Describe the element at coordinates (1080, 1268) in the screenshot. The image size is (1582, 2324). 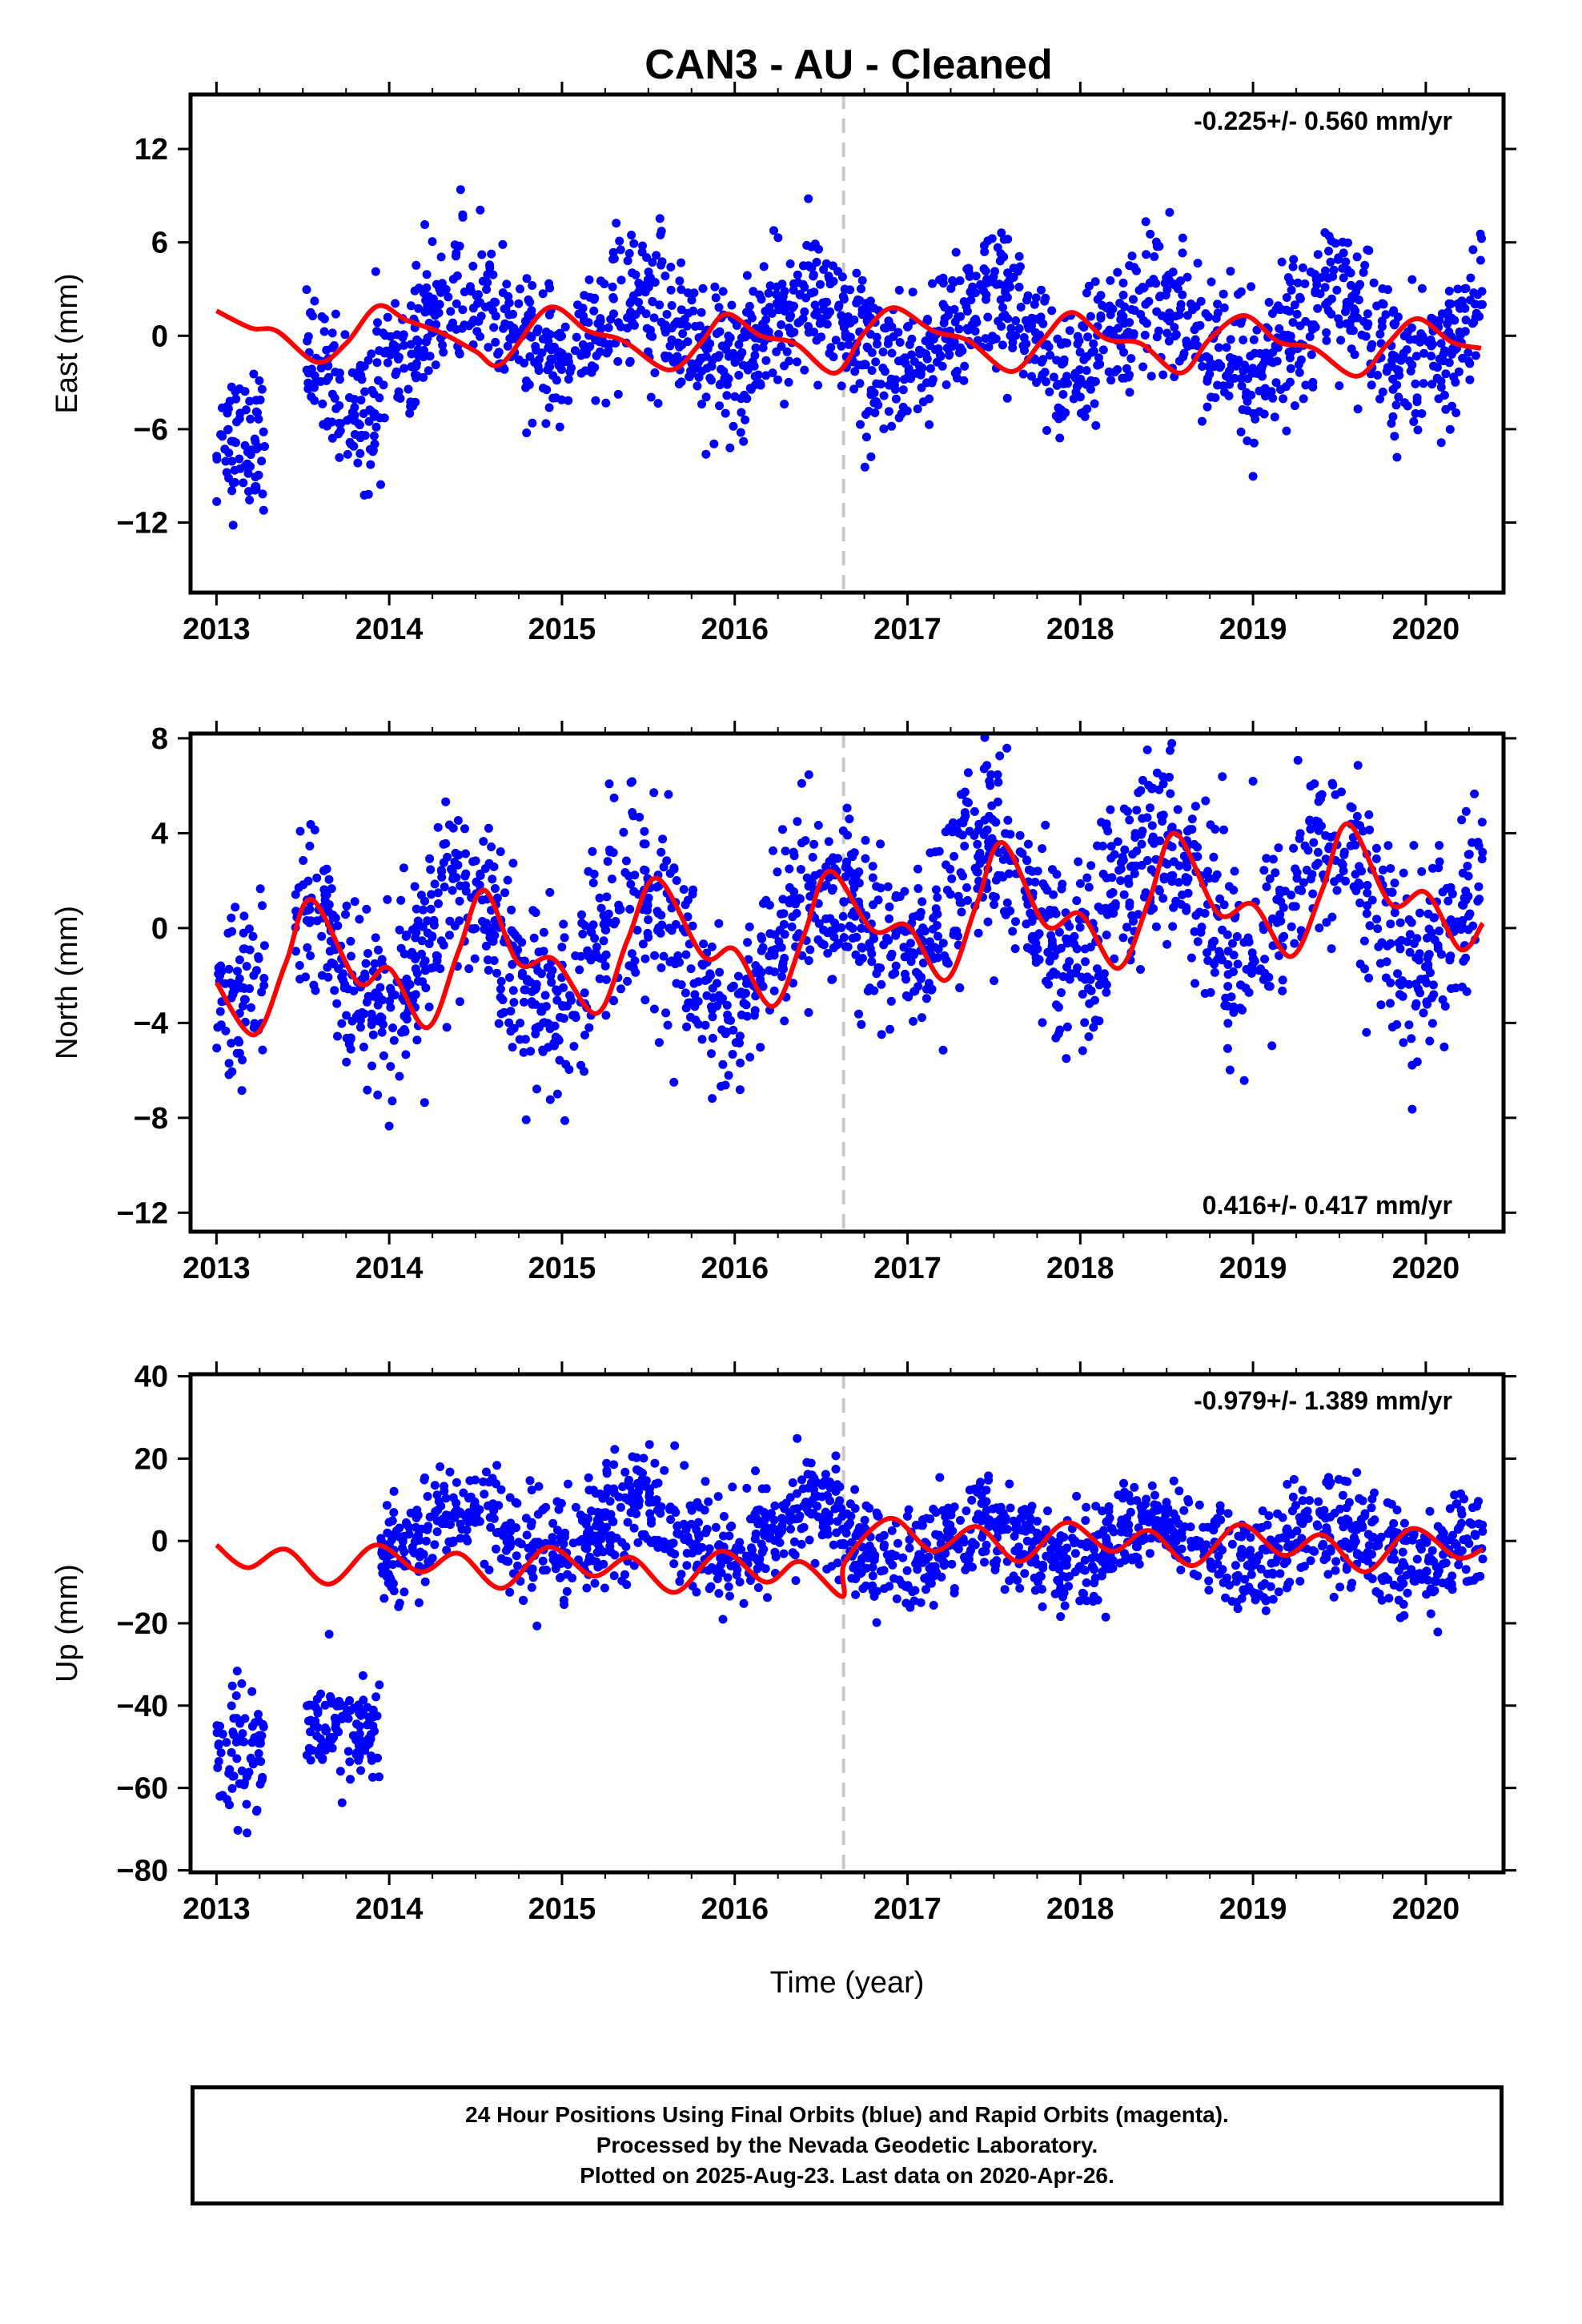
I see `x-tick-label: 2018` at that location.